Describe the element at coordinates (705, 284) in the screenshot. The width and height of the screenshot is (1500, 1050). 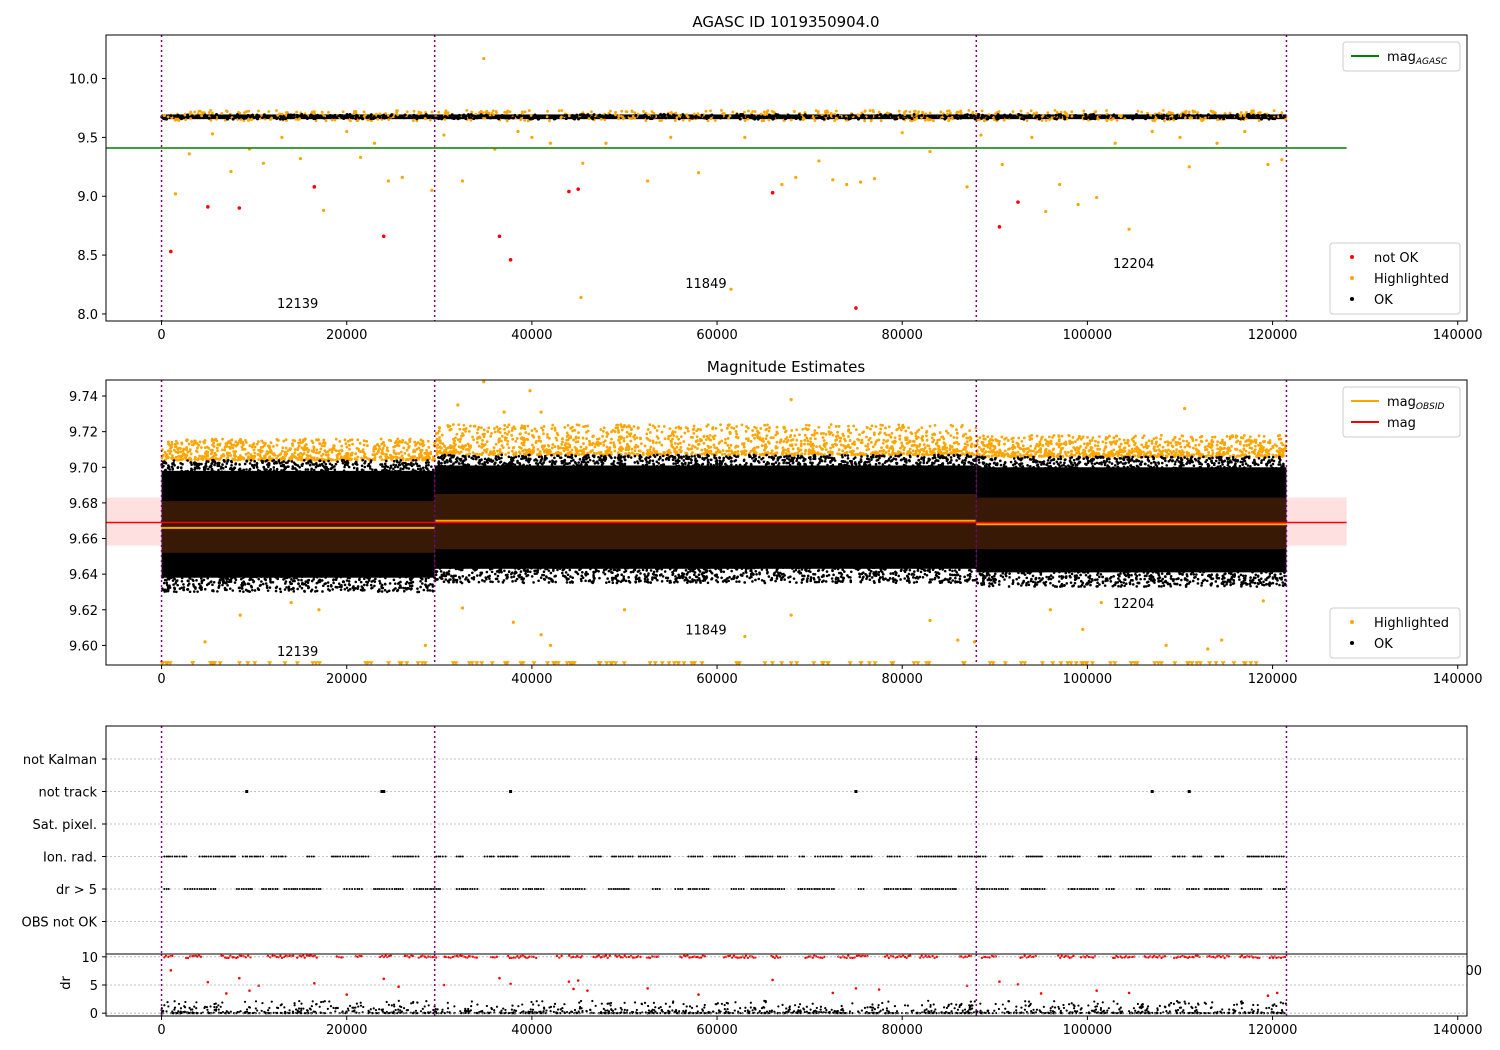
I see `top-obsid-label: 11849` at that location.